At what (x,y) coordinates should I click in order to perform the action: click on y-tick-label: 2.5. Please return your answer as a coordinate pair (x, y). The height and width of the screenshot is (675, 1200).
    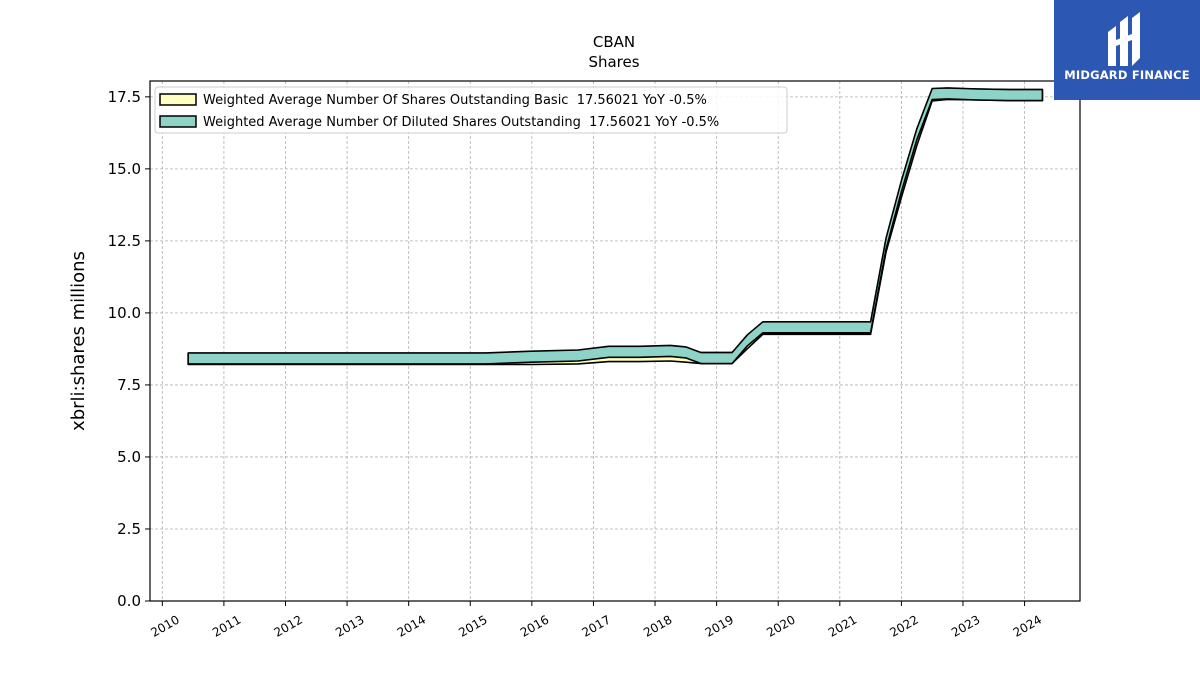
    Looking at the image, I should click on (129, 529).